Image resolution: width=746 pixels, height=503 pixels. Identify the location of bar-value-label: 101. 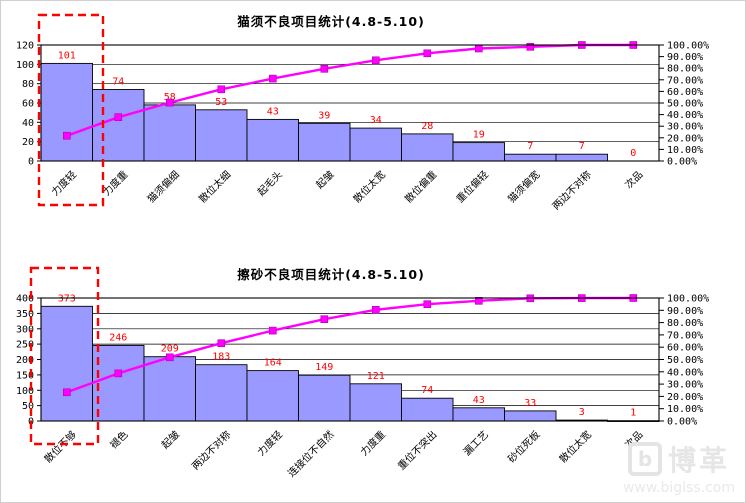
(67, 55).